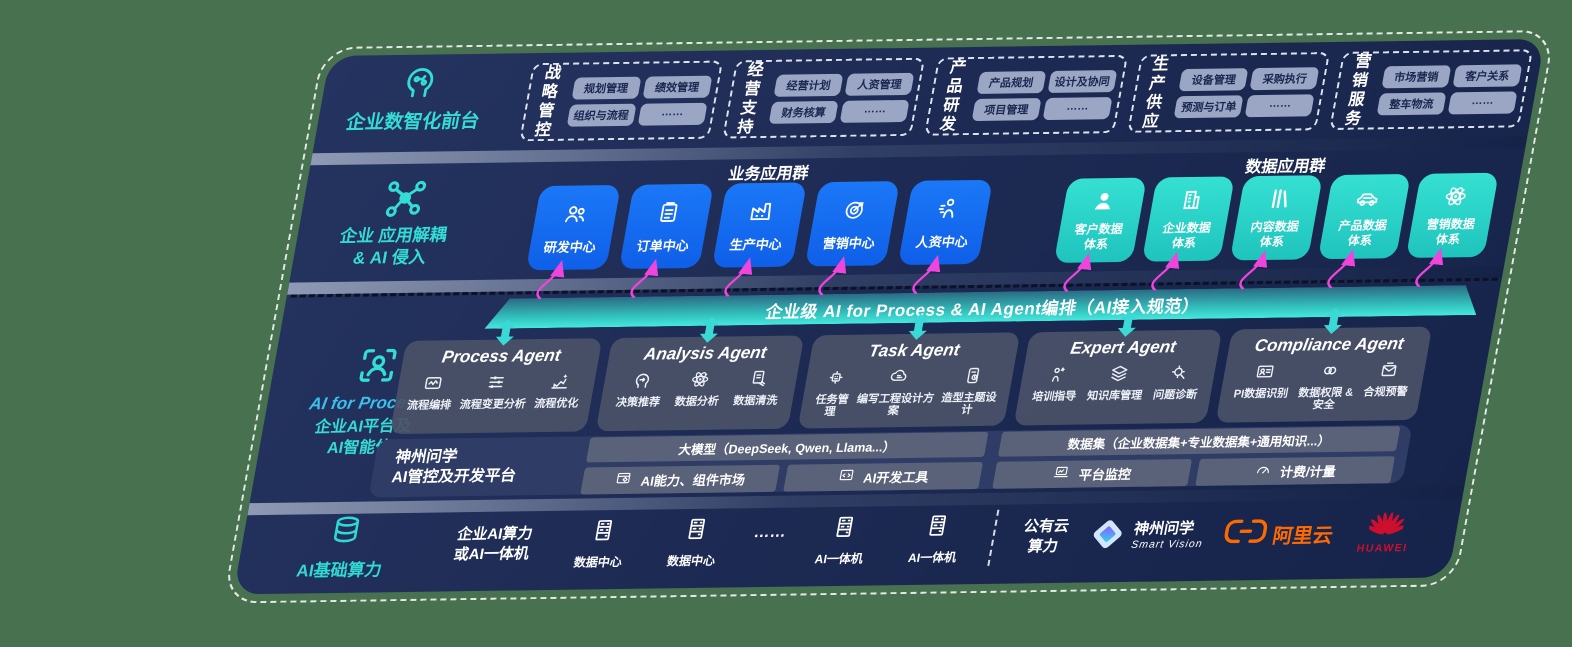 This screenshot has width=1572, height=647. What do you see at coordinates (705, 353) in the screenshot?
I see `agent-title: Analysis Agent` at bounding box center [705, 353].